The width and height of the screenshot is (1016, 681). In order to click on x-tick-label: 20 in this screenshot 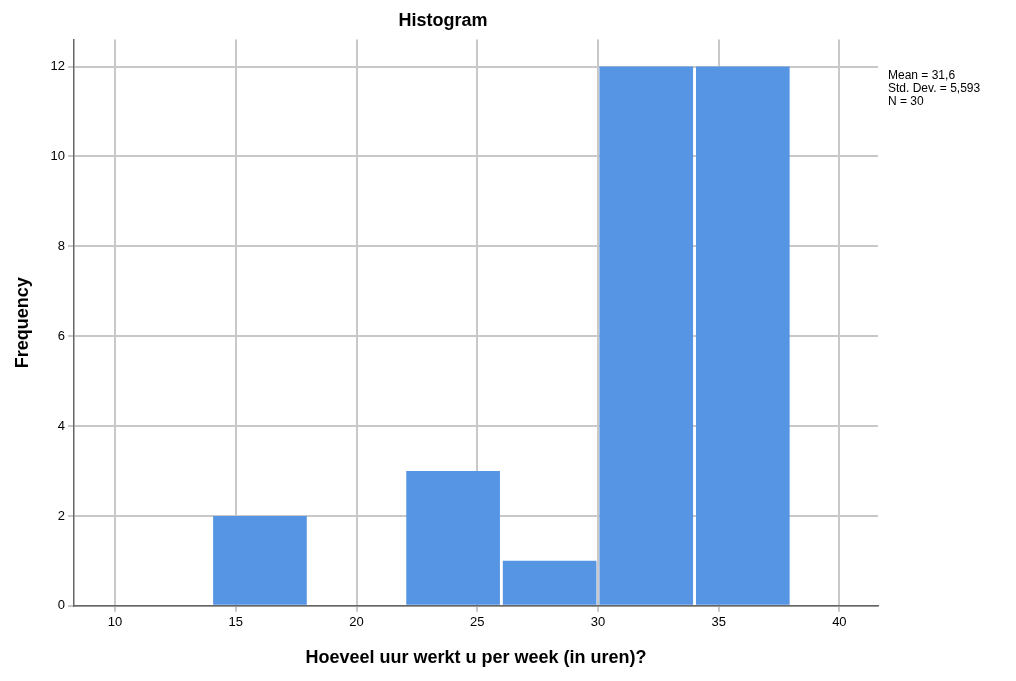, I will do `click(356, 622)`.